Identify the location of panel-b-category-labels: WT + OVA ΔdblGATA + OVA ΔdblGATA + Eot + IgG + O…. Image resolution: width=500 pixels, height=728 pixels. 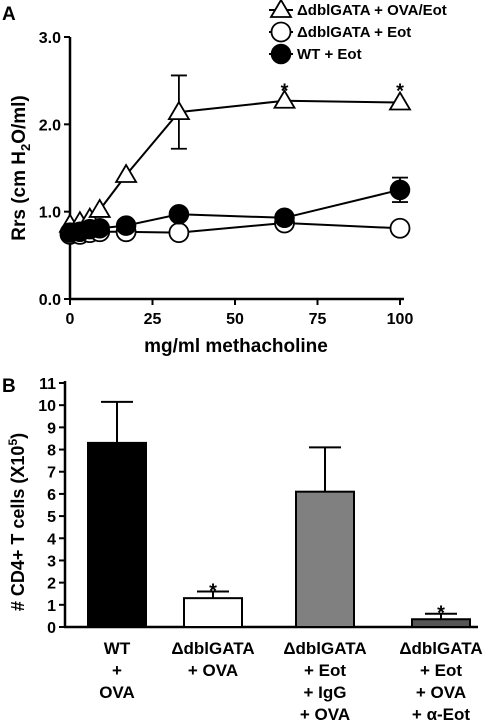
(290, 681).